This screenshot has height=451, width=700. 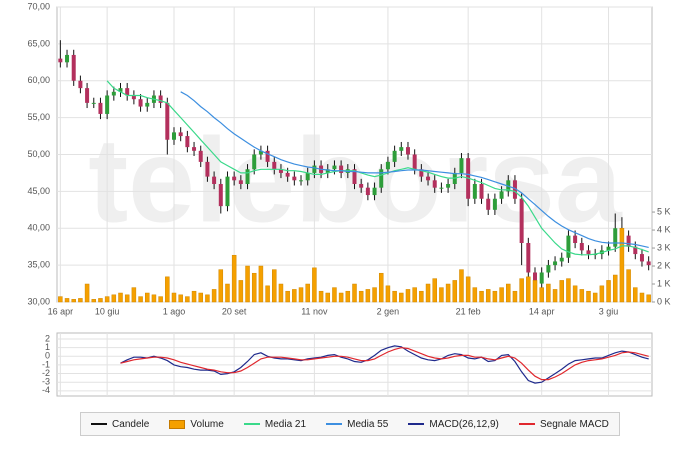 I want to click on x-tick-label: 21 feb, so click(x=468, y=311).